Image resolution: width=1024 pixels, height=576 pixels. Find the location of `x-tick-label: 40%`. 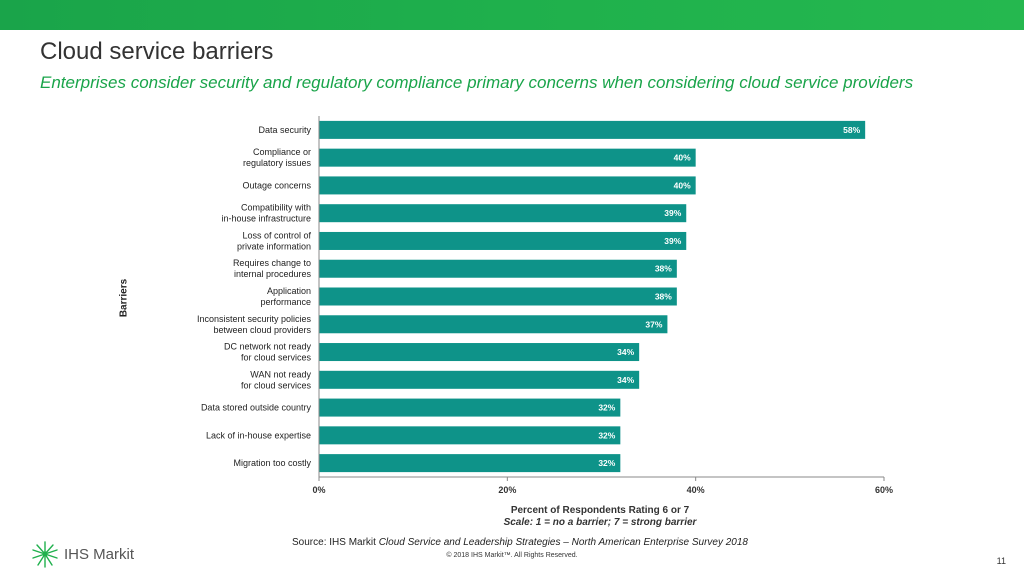

x-tick-label: 40% is located at coordinates (696, 490).